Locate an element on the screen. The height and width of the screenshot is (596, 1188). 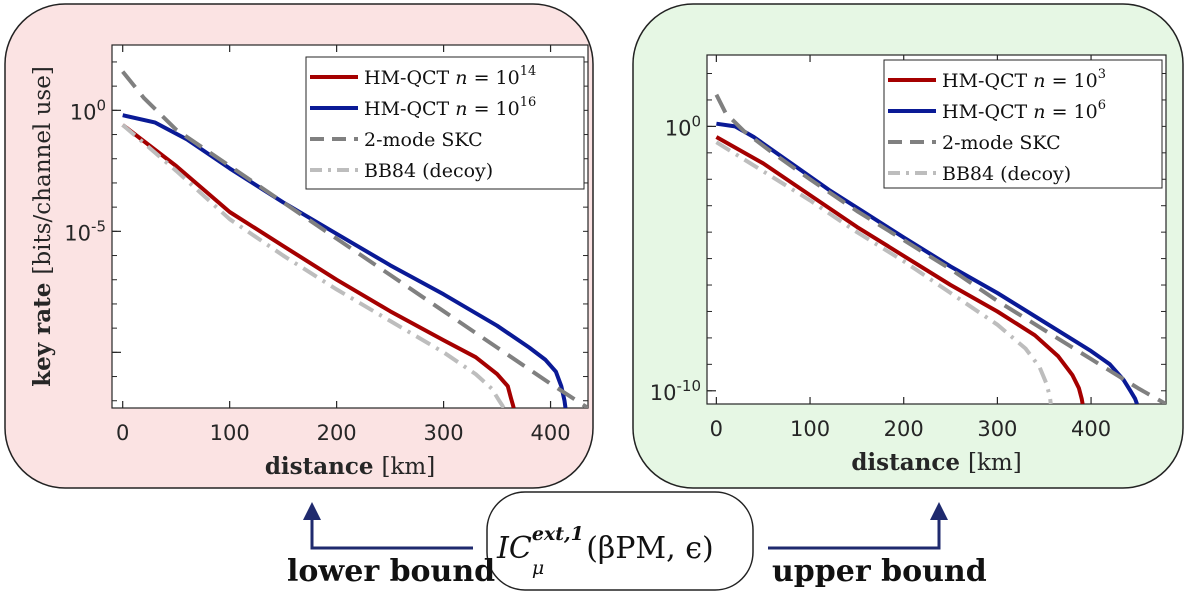
formula-box is located at coordinates (620, 541).